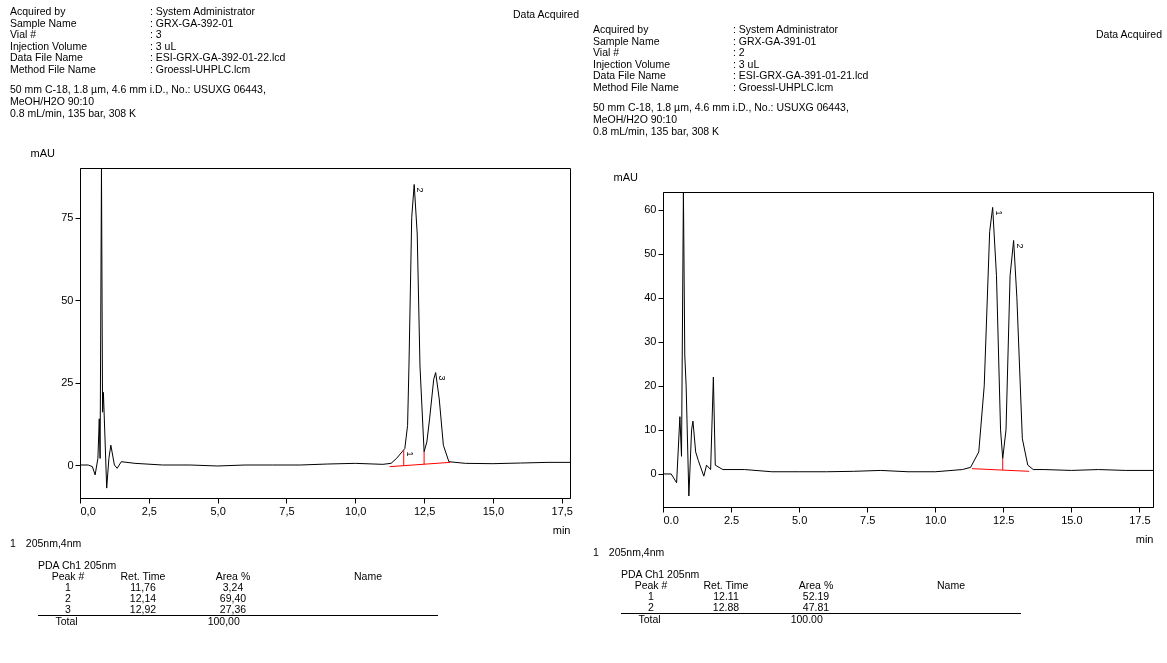 The width and height of the screenshot is (1167, 663). I want to click on x-tick-label: 10,0, so click(356, 510).